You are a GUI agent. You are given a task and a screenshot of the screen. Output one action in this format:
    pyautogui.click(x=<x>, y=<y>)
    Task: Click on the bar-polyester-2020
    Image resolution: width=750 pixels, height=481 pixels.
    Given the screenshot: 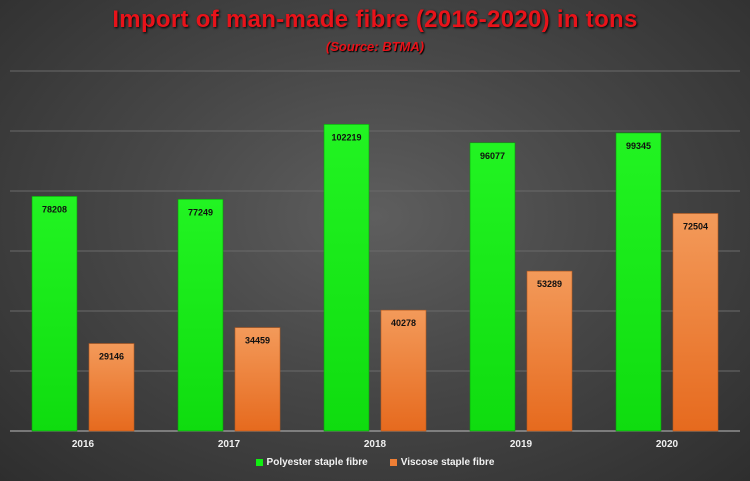 What is the action you would take?
    pyautogui.click(x=638, y=282)
    